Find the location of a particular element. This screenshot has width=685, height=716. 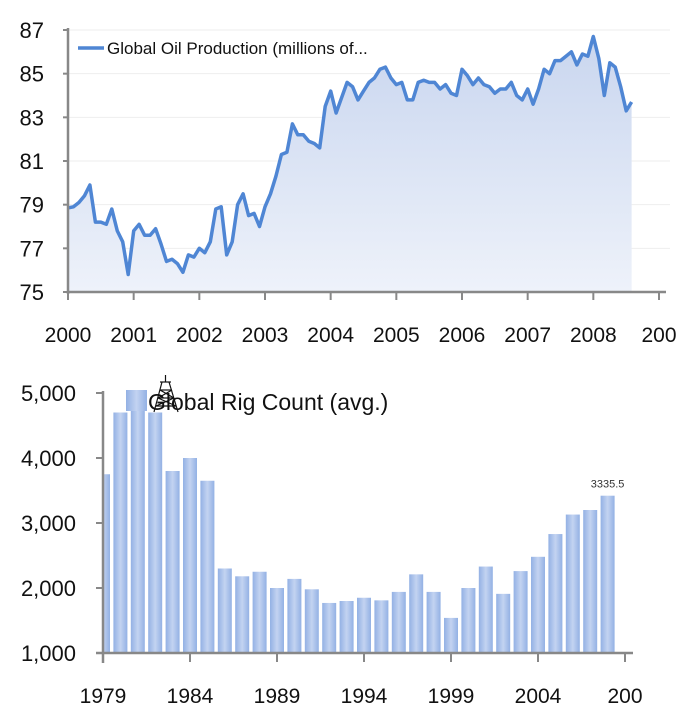

bar-1992 is located at coordinates (329, 627).